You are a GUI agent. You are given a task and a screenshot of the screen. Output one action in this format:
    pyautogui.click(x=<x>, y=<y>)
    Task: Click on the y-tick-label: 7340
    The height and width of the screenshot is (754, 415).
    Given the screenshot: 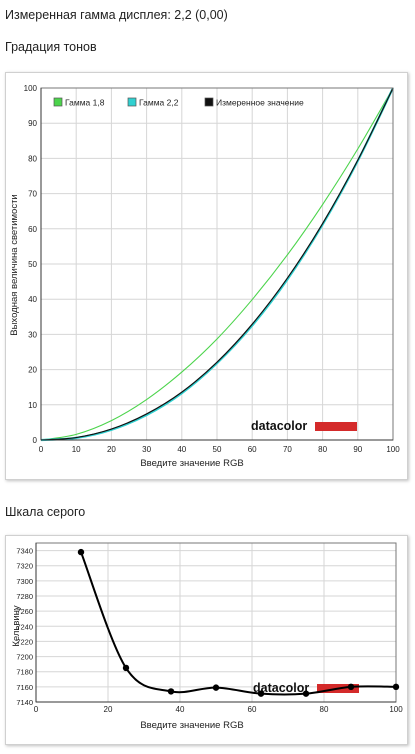 What is the action you would take?
    pyautogui.click(x=24, y=551)
    